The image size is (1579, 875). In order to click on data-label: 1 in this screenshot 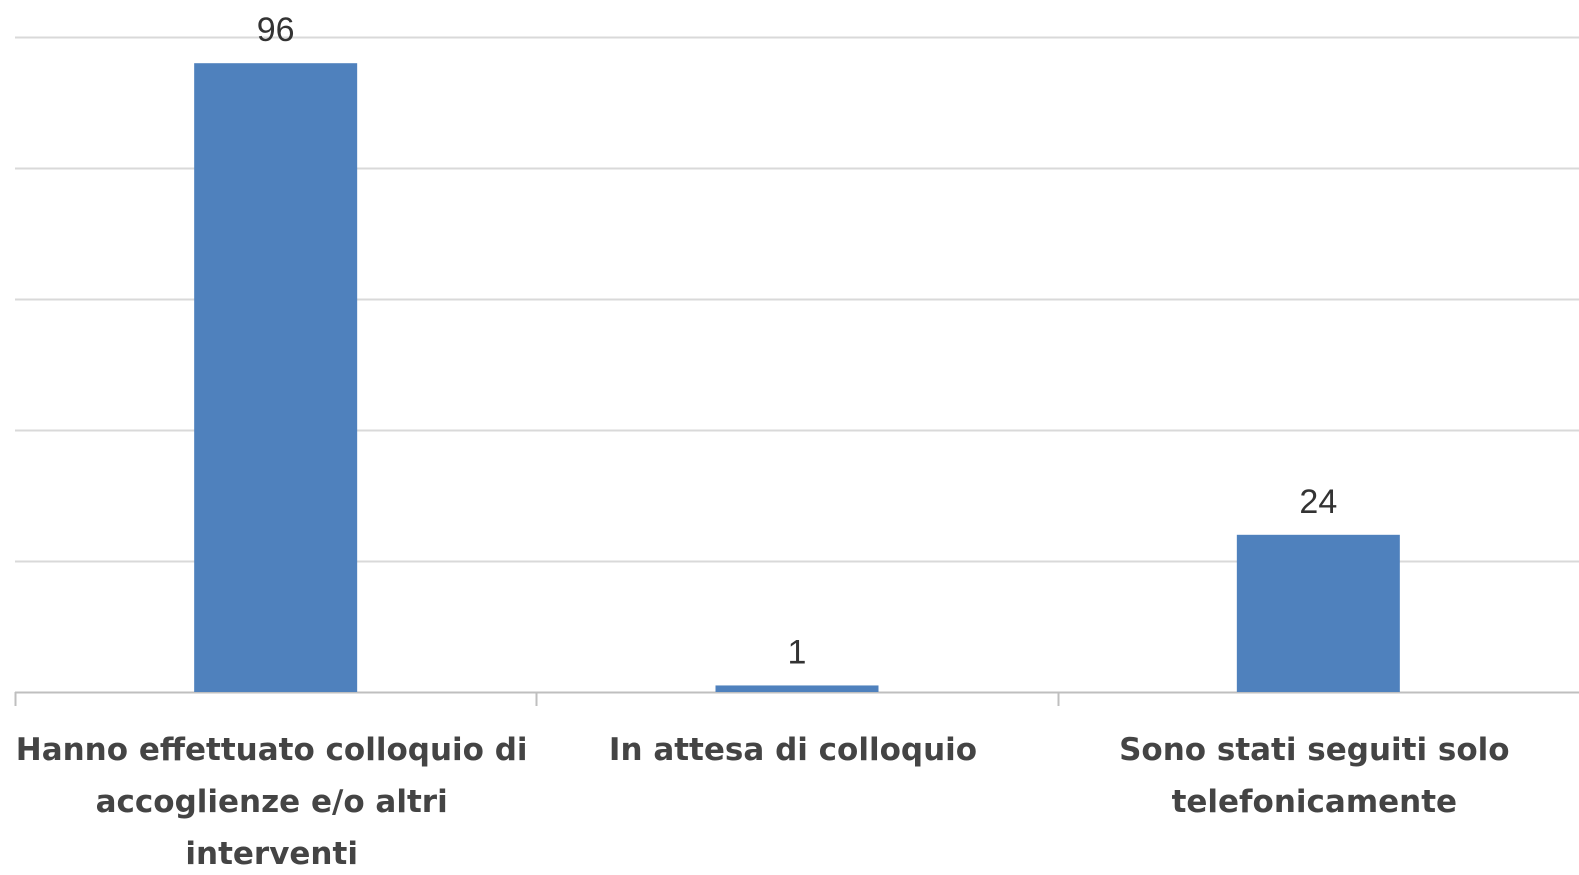, I will do `click(797, 652)`.